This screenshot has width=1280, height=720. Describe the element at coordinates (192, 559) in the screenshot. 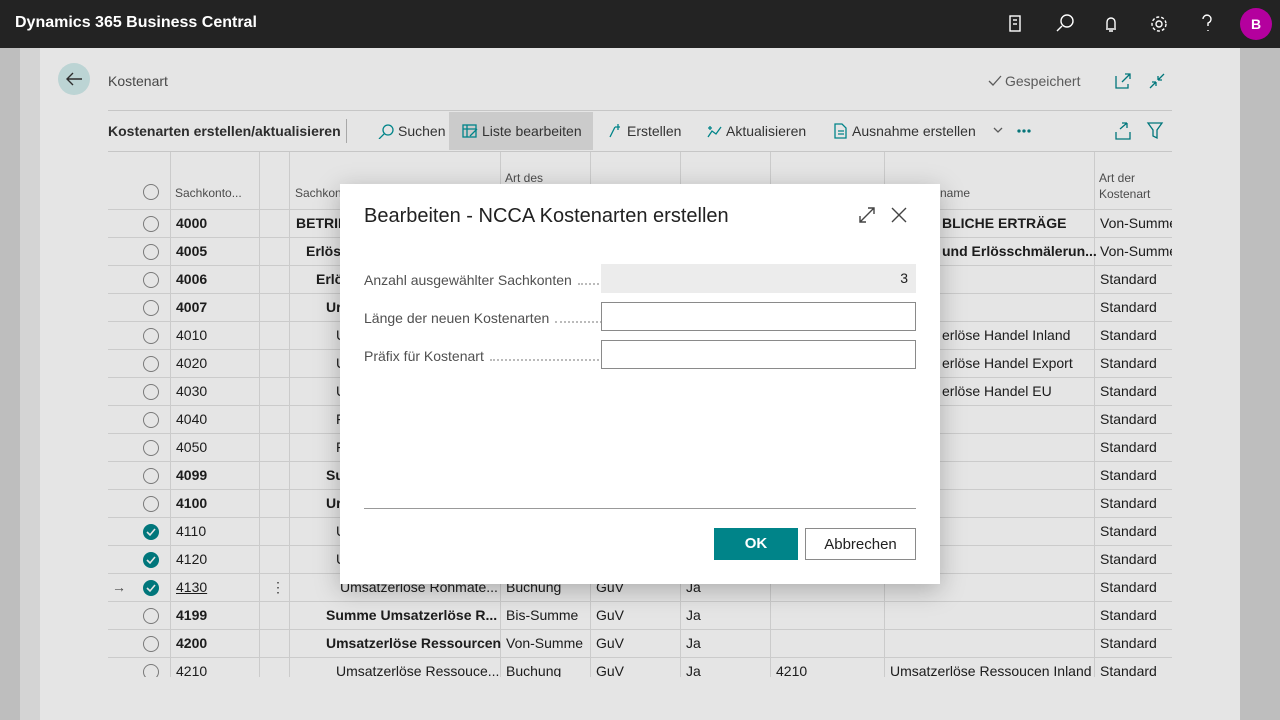

I see `account-no: 4120` at that location.